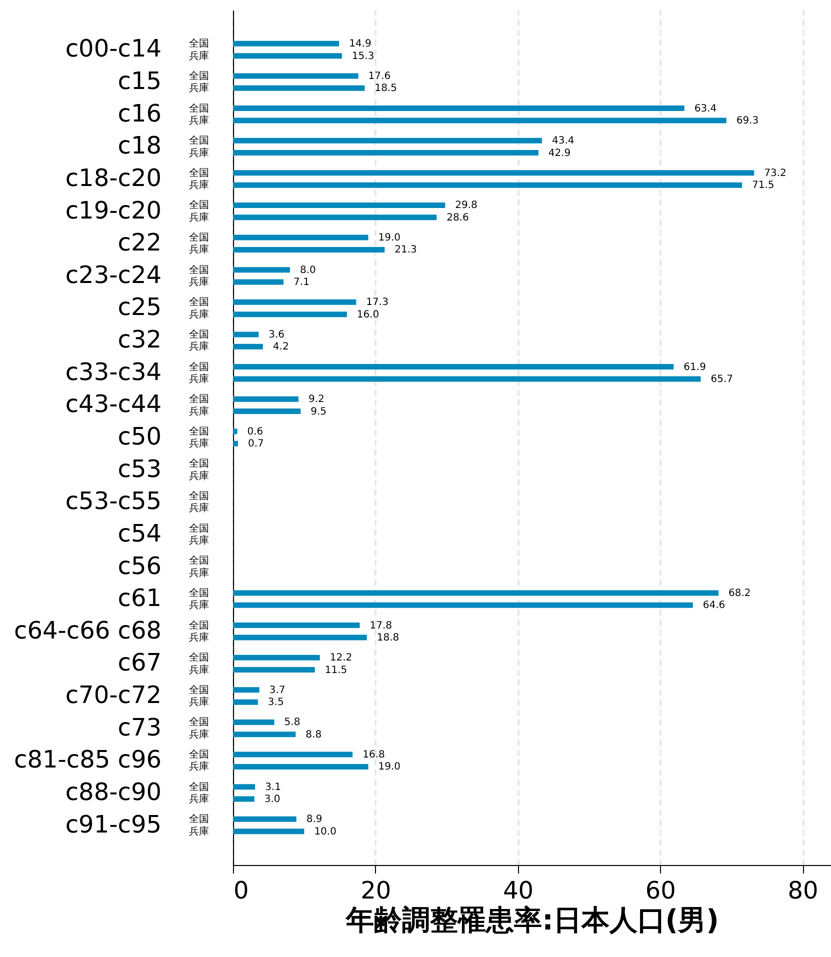 Image resolution: width=831 pixels, height=957 pixels. I want to click on y-tick-label: c67, so click(140, 662).